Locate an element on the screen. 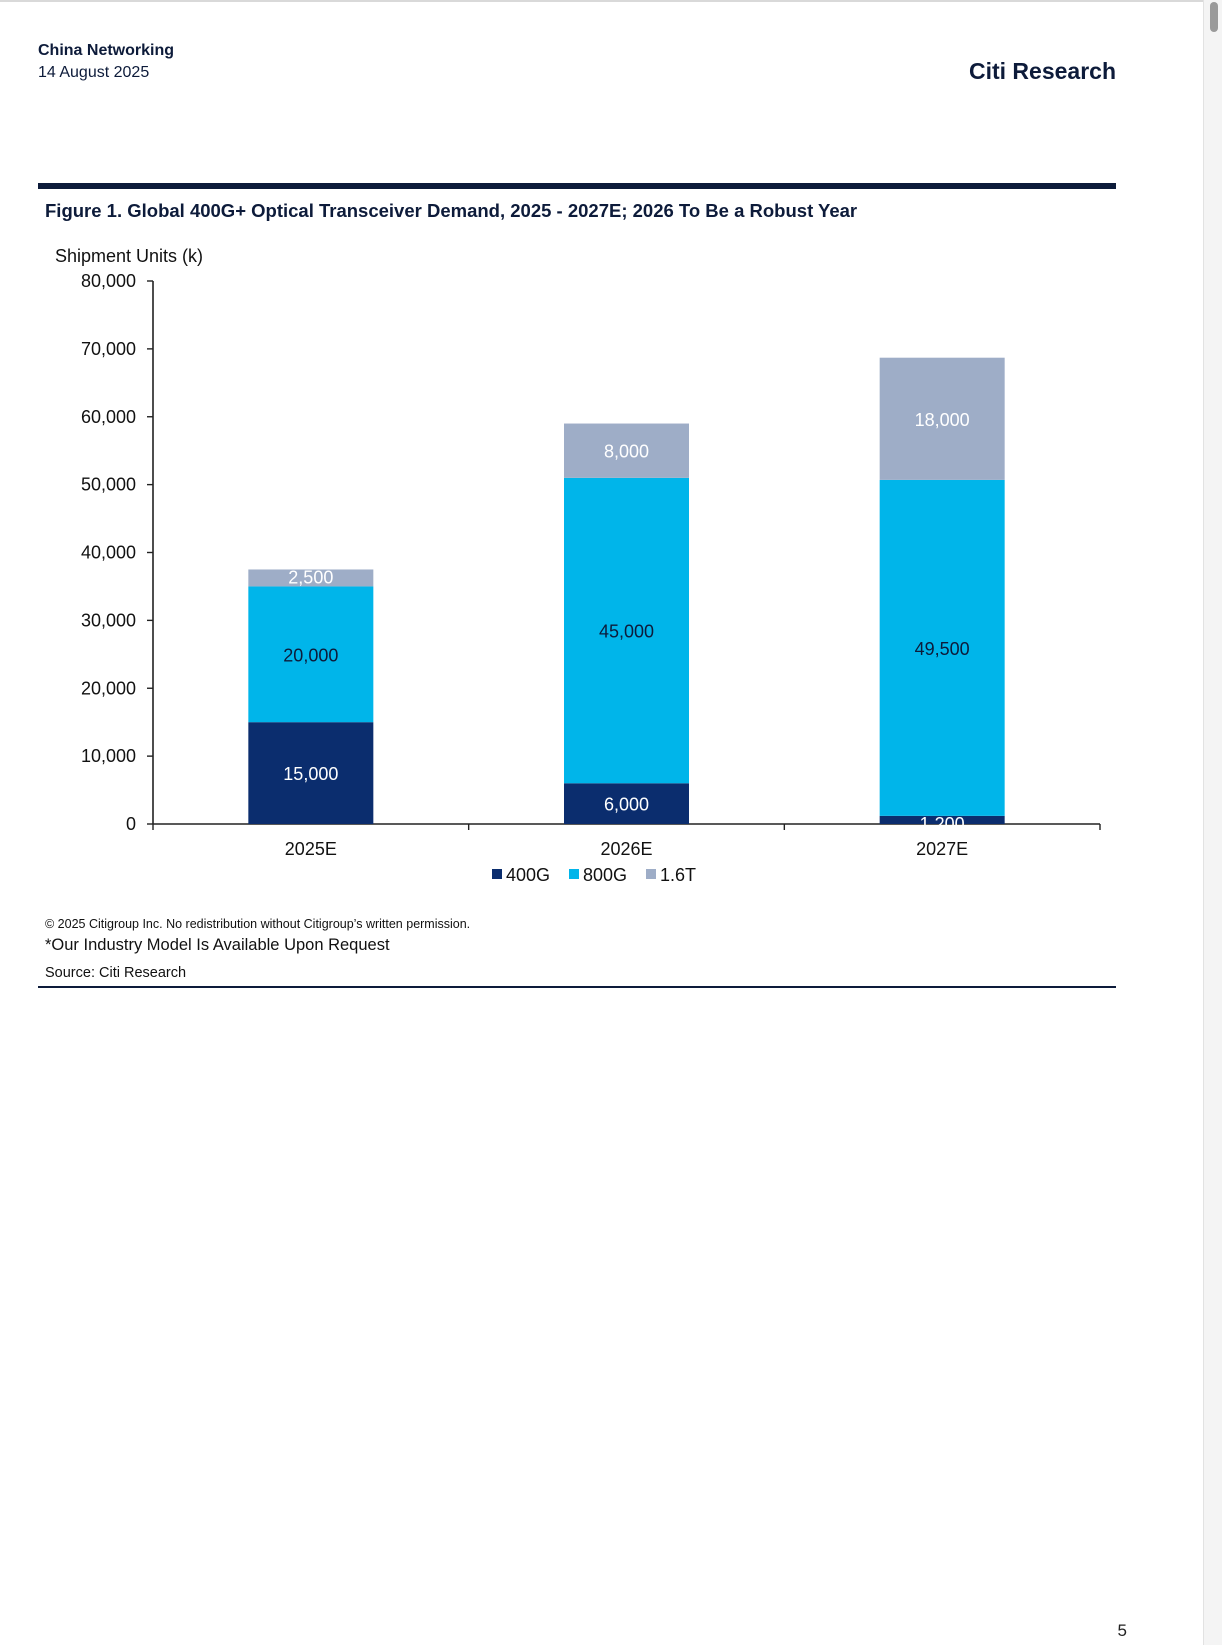 The height and width of the screenshot is (1645, 1222). y-tick-label: 70,000 is located at coordinates (108, 349).